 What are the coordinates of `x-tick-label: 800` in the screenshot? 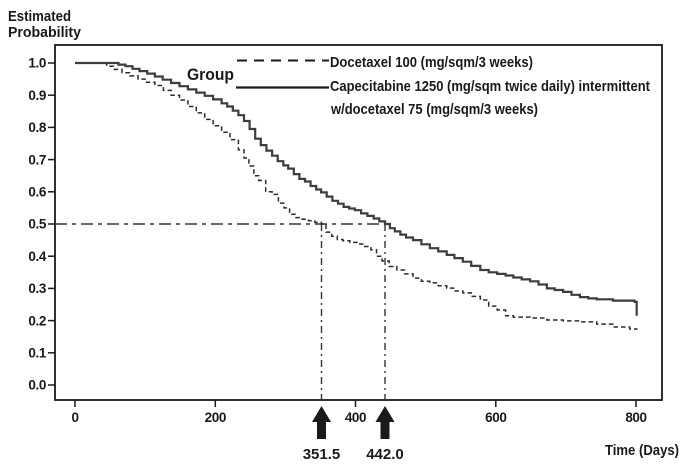 It's located at (635, 417).